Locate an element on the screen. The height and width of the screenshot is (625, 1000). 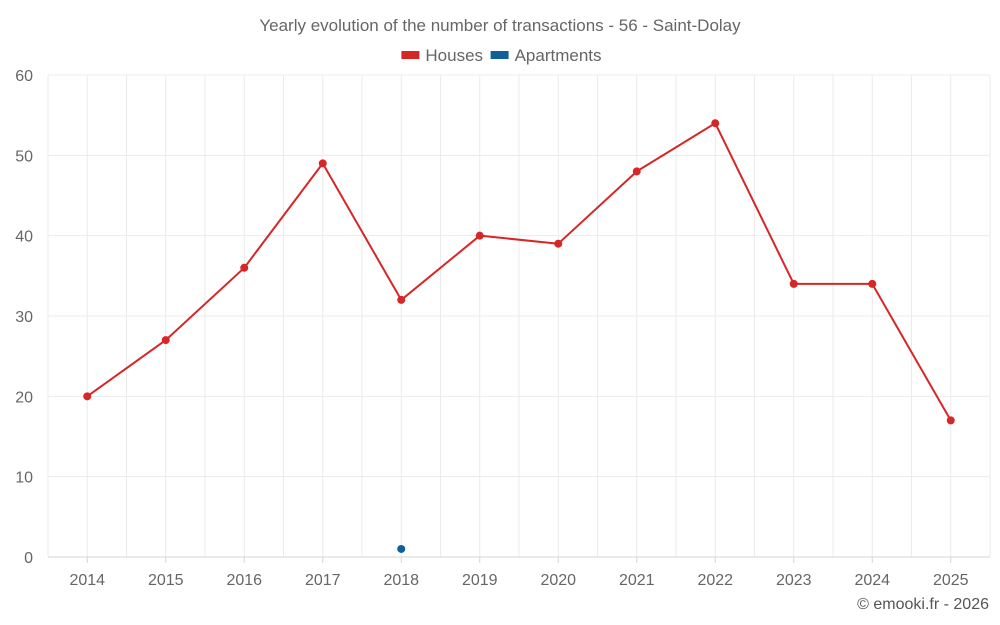
legend-item-apartments: Apartments is located at coordinates (546, 55).